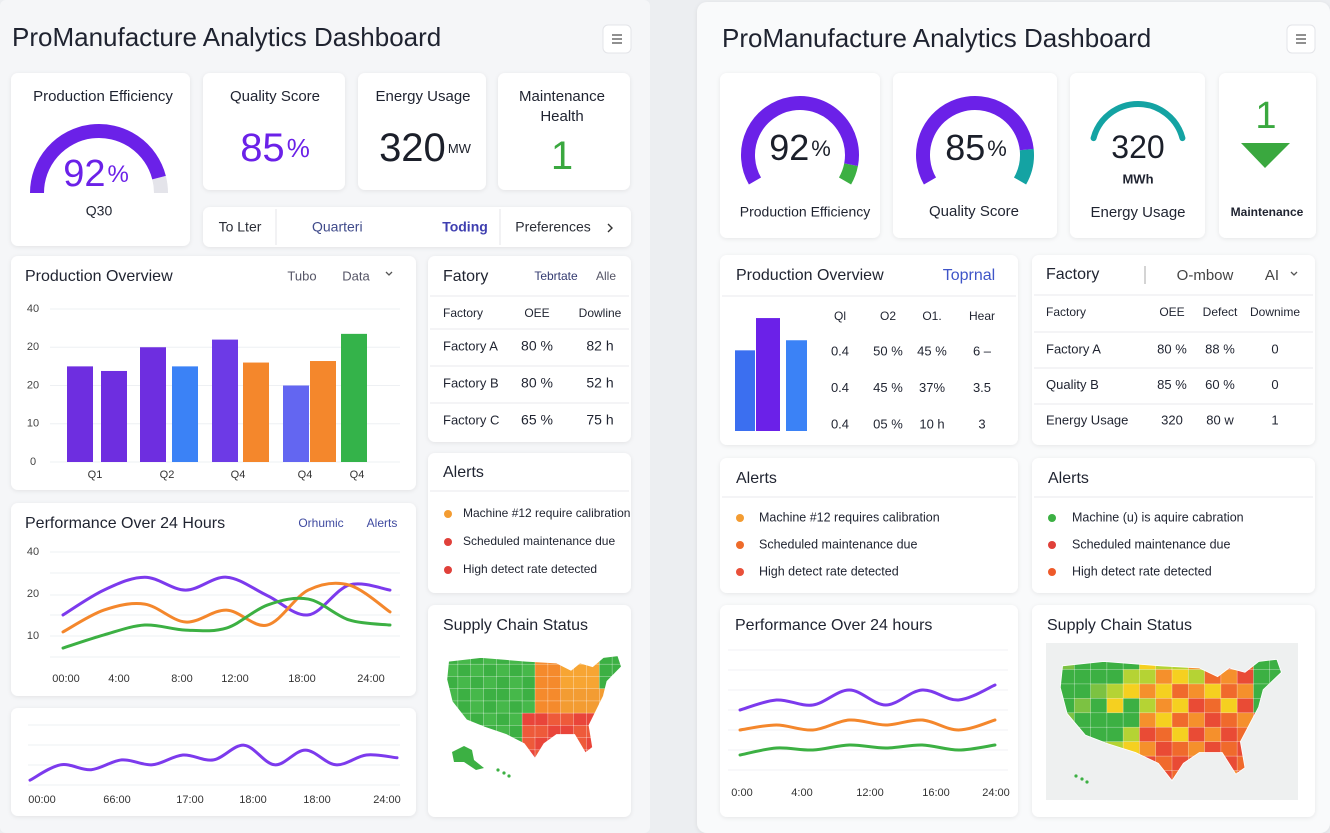 This screenshot has height=833, width=1330. I want to click on table-header: Ql, so click(840, 316).